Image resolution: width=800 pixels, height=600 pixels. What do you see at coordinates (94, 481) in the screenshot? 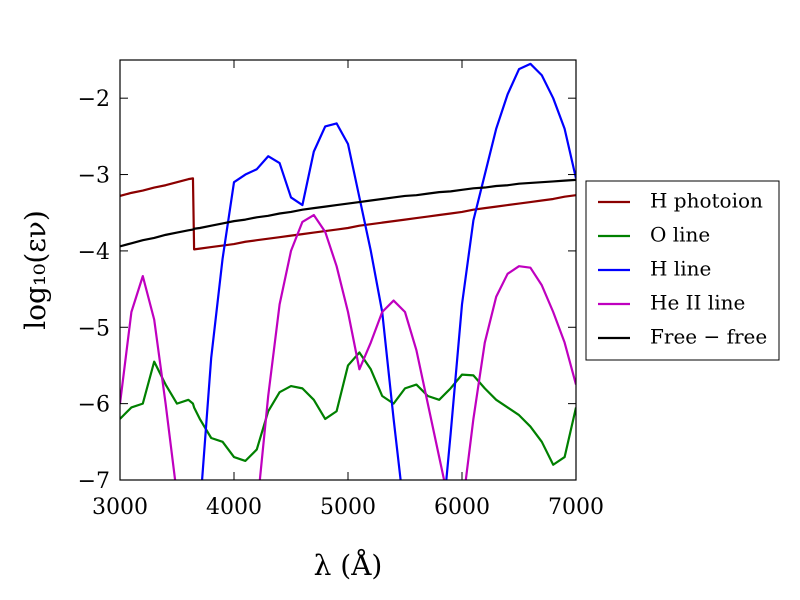
I see `y-tick-label: −7` at bounding box center [94, 481].